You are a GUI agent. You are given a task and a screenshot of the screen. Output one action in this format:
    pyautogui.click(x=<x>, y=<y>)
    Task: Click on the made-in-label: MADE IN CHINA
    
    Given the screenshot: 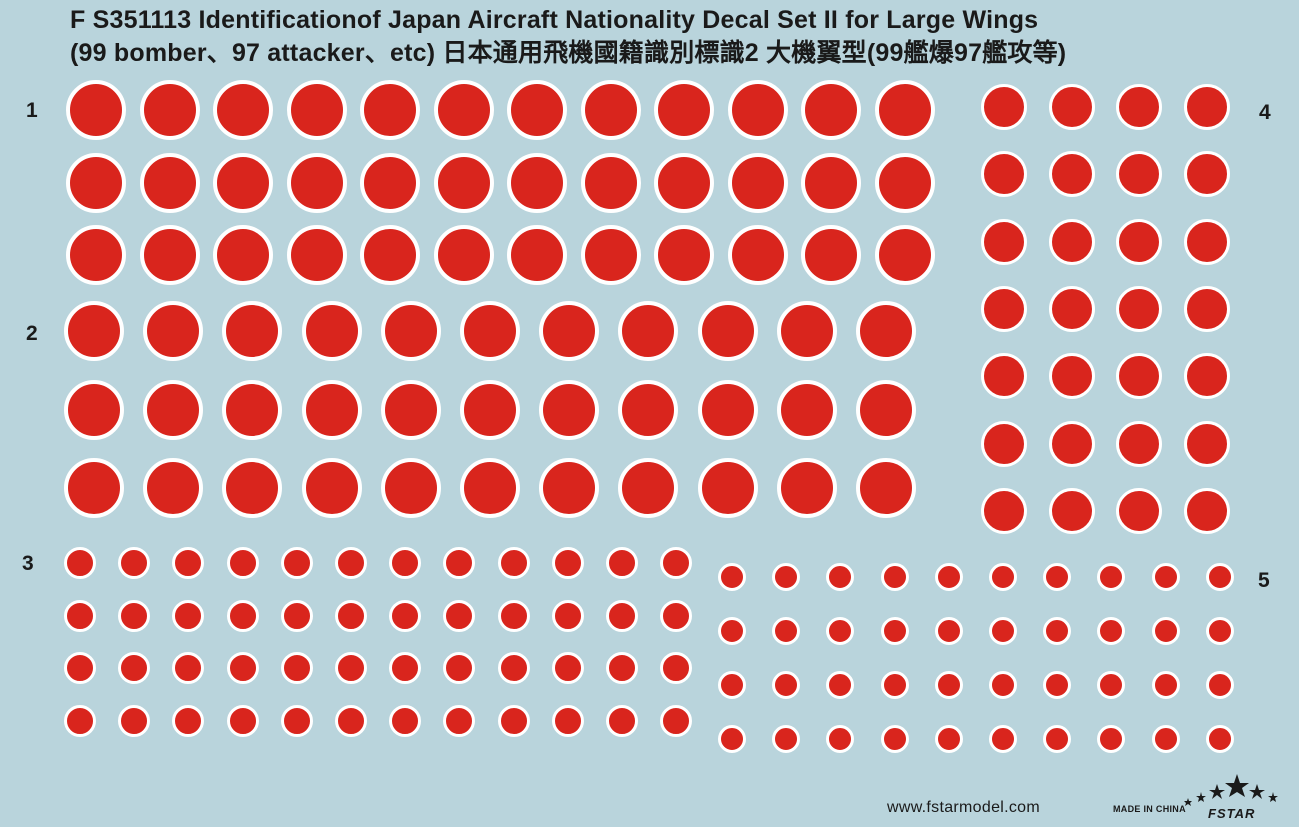 What is the action you would take?
    pyautogui.click(x=1149, y=809)
    